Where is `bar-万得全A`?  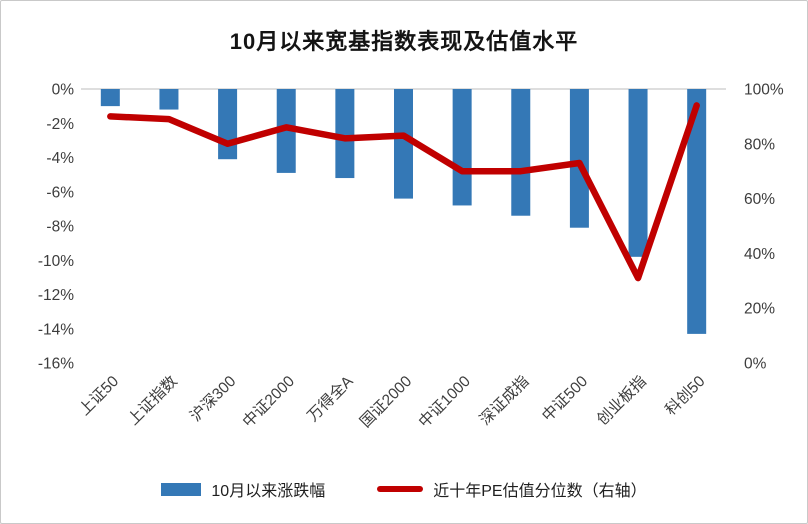
bar-万得全A is located at coordinates (345, 134).